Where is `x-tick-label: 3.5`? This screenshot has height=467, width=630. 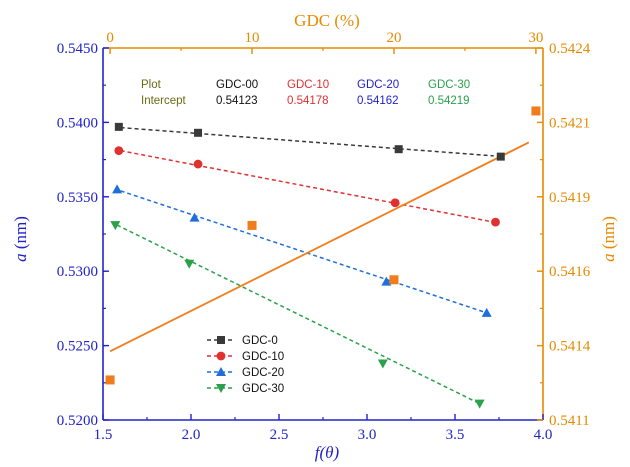 x-tick-label: 3.5 is located at coordinates (455, 435).